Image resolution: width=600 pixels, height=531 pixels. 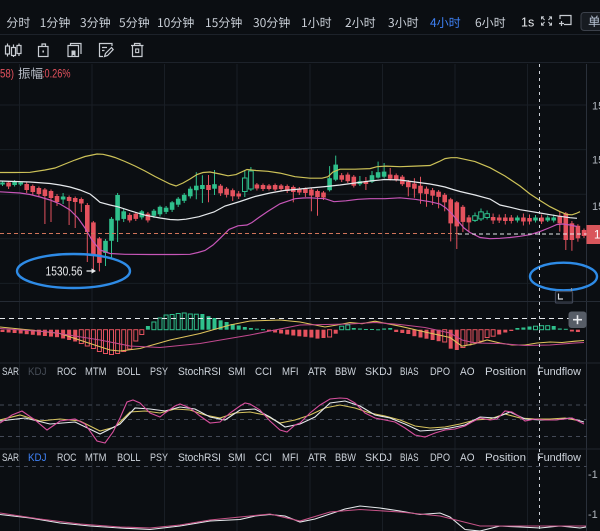 I want to click on svg-text: 1530.56, so click(x=64, y=272).